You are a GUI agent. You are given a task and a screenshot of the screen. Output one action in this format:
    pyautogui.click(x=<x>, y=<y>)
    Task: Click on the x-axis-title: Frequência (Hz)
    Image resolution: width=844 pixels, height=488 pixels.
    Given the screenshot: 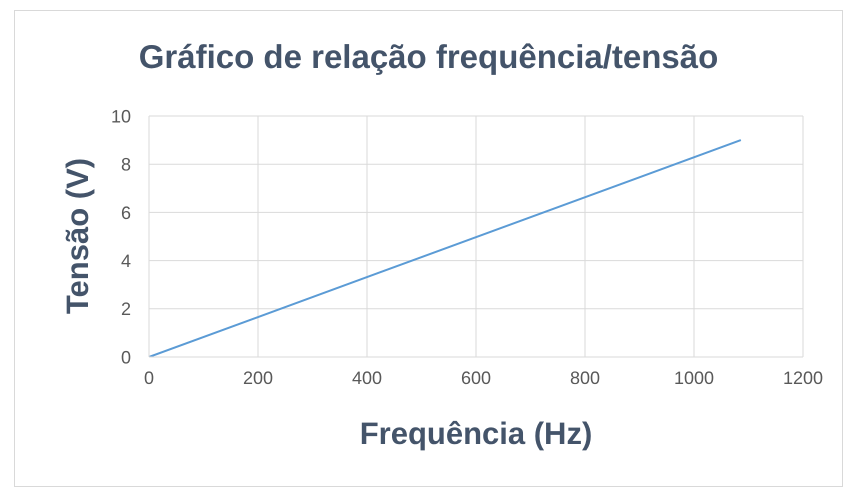 What is the action you would take?
    pyautogui.click(x=476, y=434)
    